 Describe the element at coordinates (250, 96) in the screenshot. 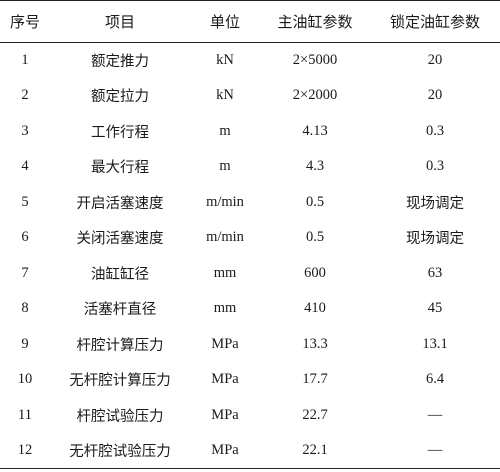

I see `table-row: 2 额定拉力 kN 2×2000 20` at that location.